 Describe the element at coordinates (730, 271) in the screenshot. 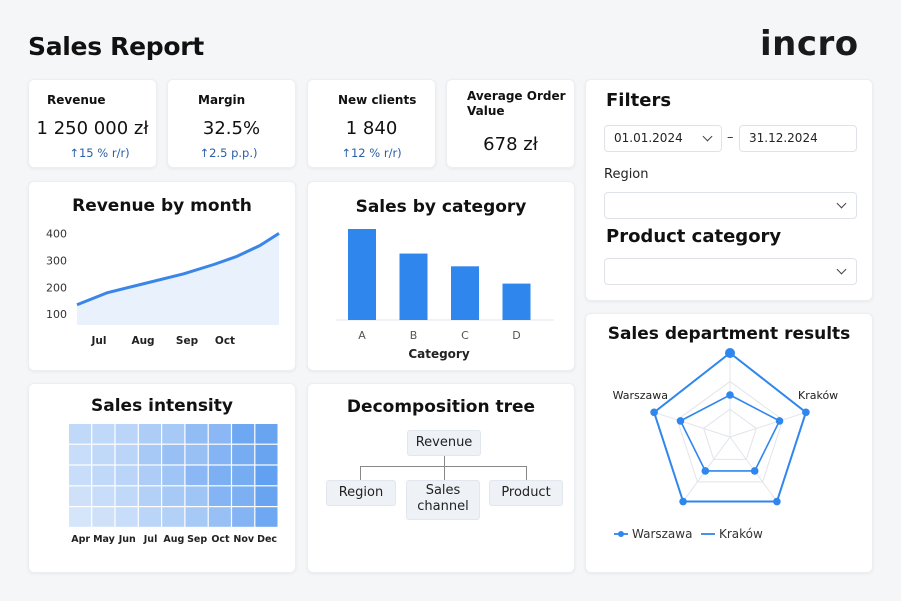

I see `product-category-select` at that location.